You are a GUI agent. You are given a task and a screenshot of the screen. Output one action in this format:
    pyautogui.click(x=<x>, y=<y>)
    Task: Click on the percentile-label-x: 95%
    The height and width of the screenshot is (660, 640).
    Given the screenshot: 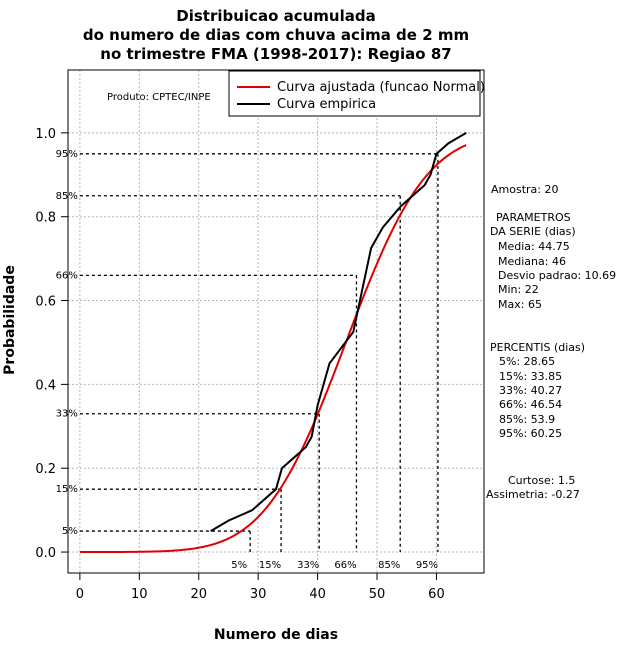 What is the action you would take?
    pyautogui.click(x=427, y=565)
    